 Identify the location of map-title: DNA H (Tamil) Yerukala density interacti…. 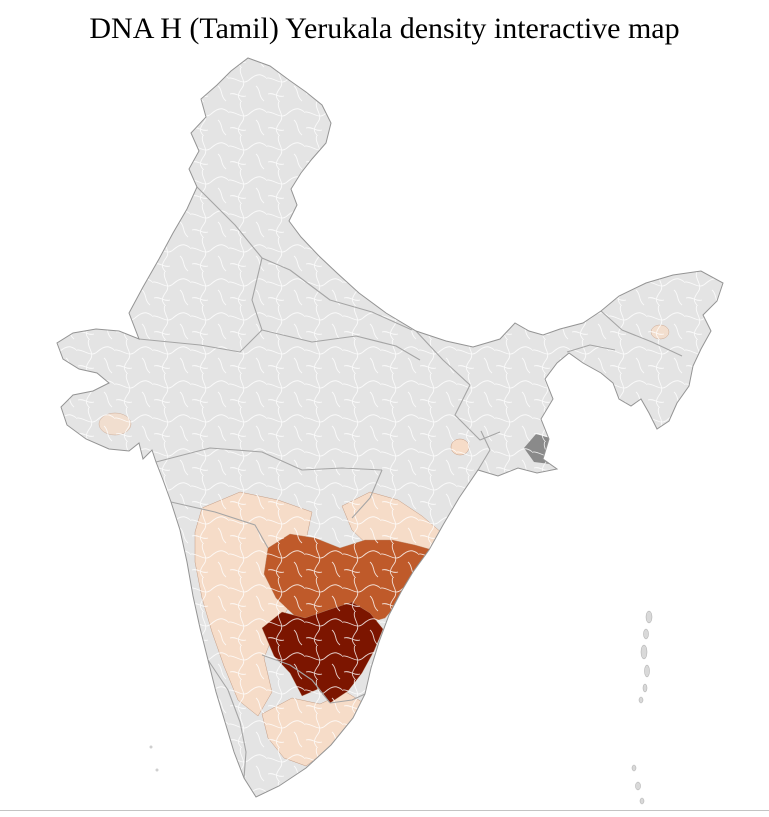
(384, 28).